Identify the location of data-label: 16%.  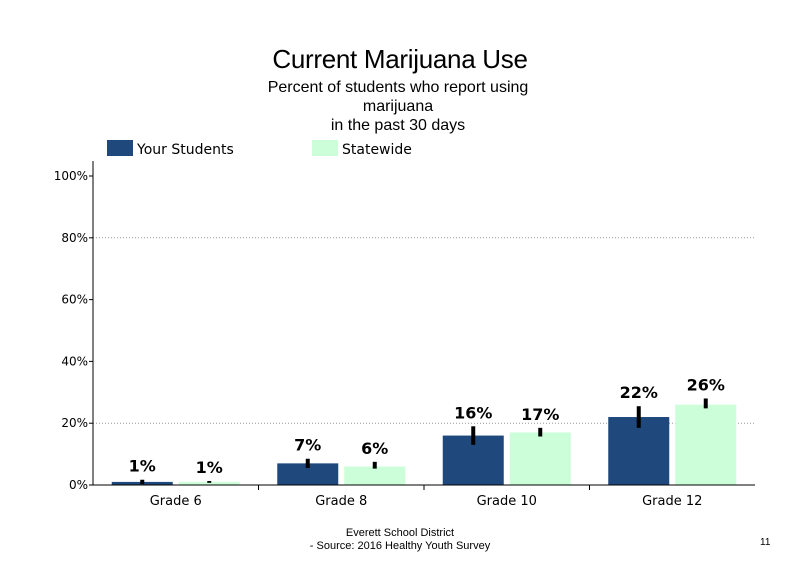
(473, 412).